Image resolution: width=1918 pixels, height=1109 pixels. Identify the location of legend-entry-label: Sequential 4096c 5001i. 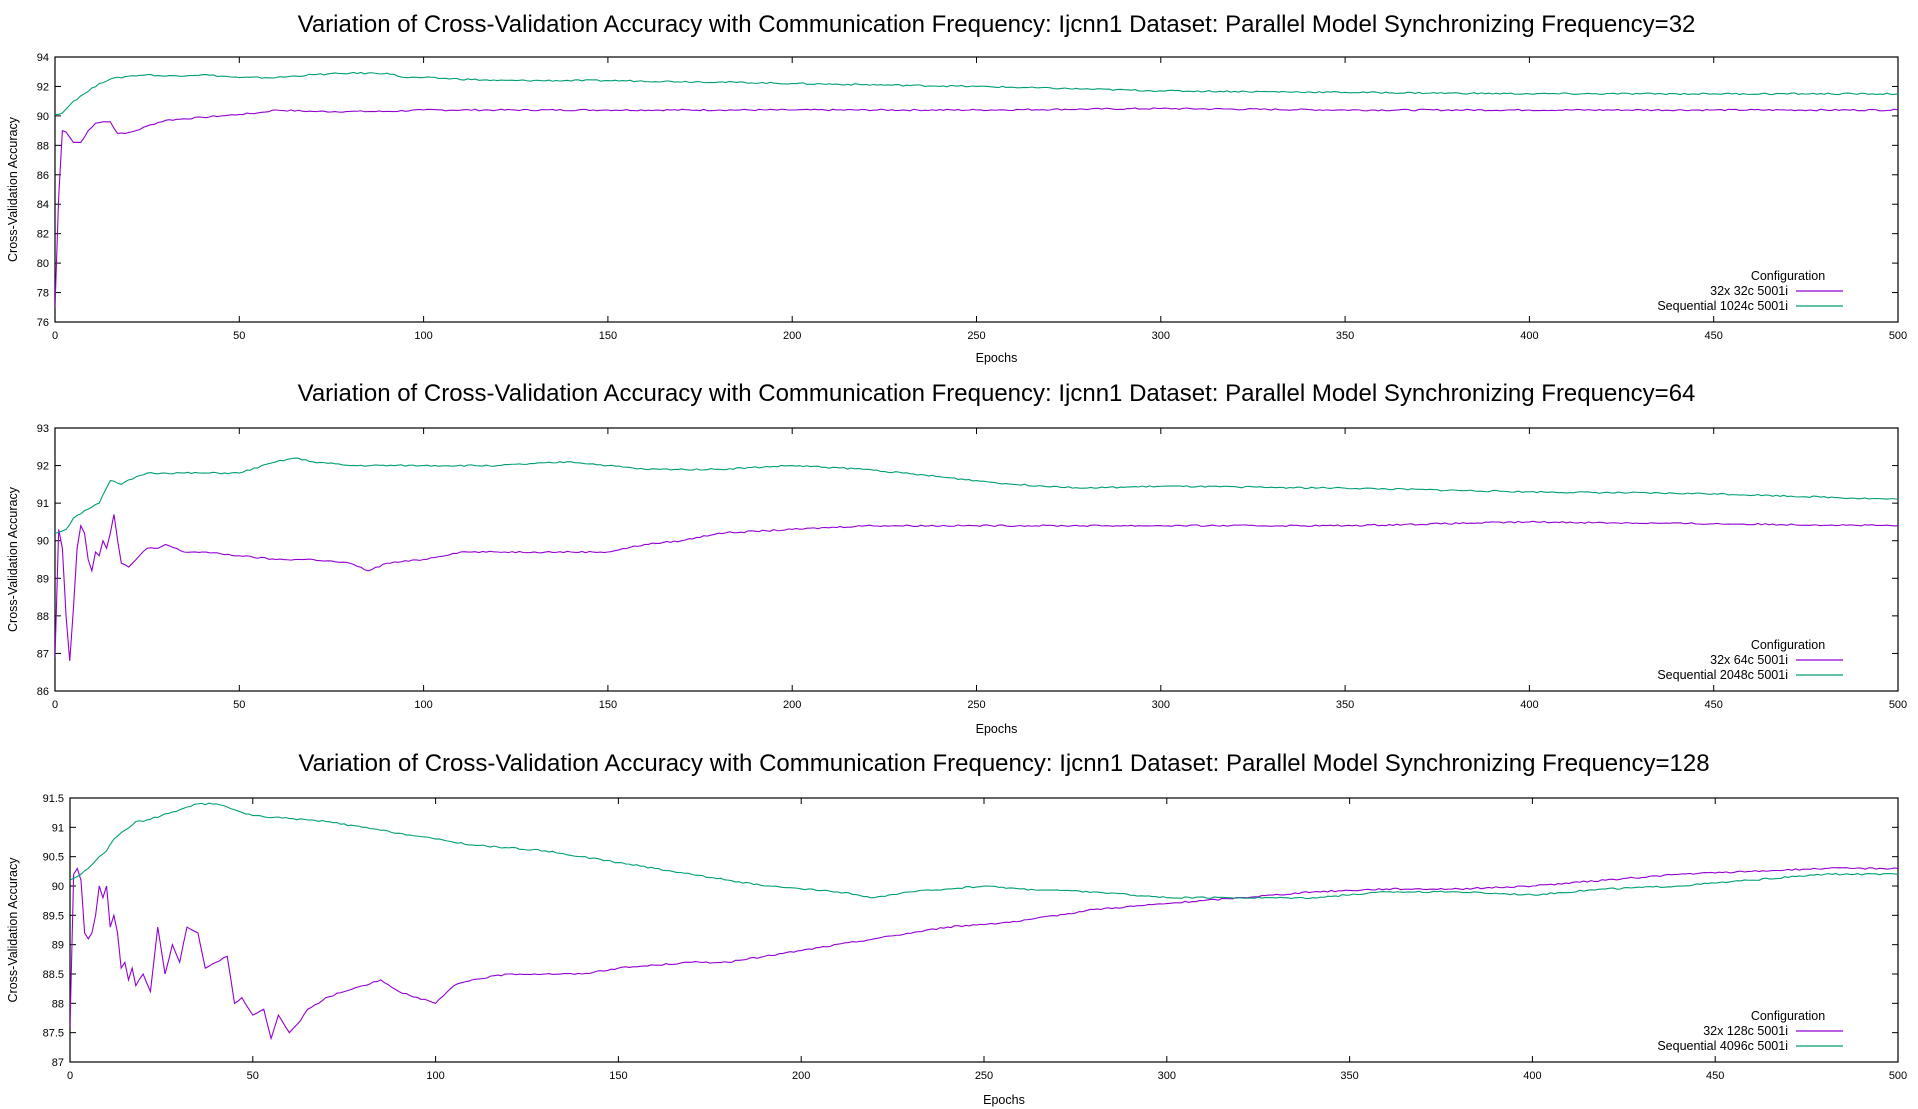
(1722, 1046).